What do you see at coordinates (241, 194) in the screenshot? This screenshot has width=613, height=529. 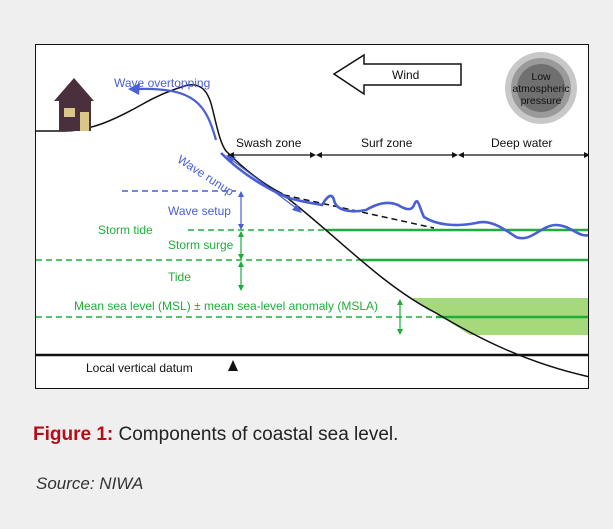 I see `wave-setup-arrowhead-top` at bounding box center [241, 194].